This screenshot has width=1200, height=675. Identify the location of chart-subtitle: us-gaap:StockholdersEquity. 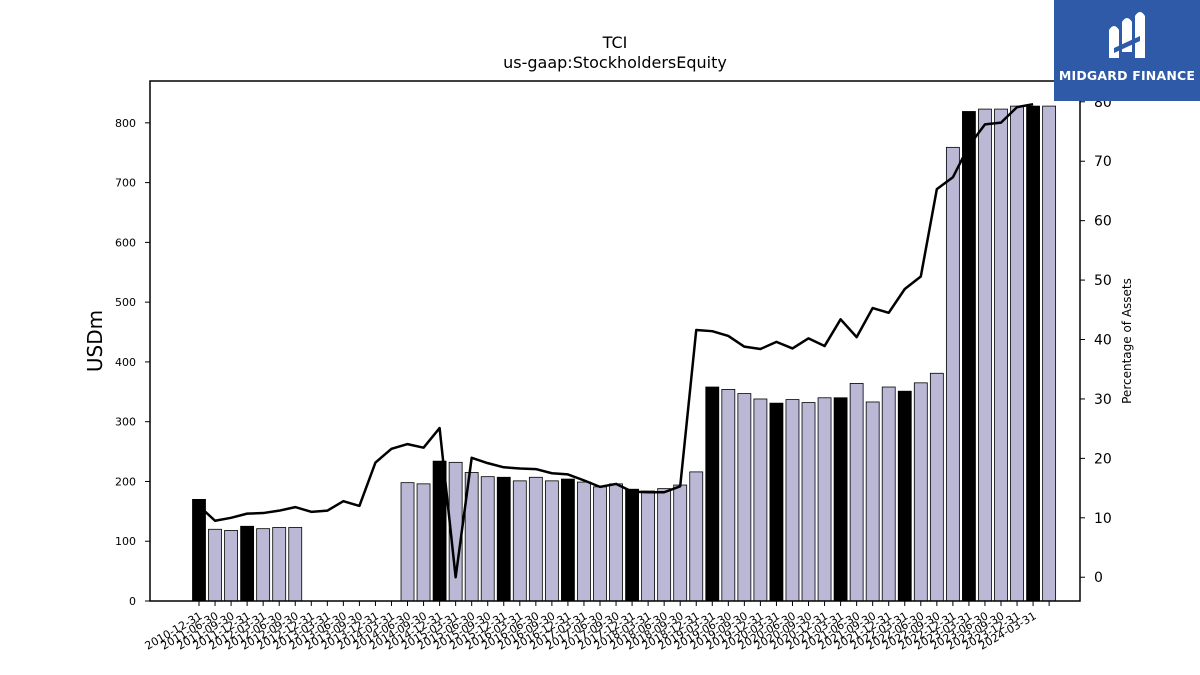
(615, 62).